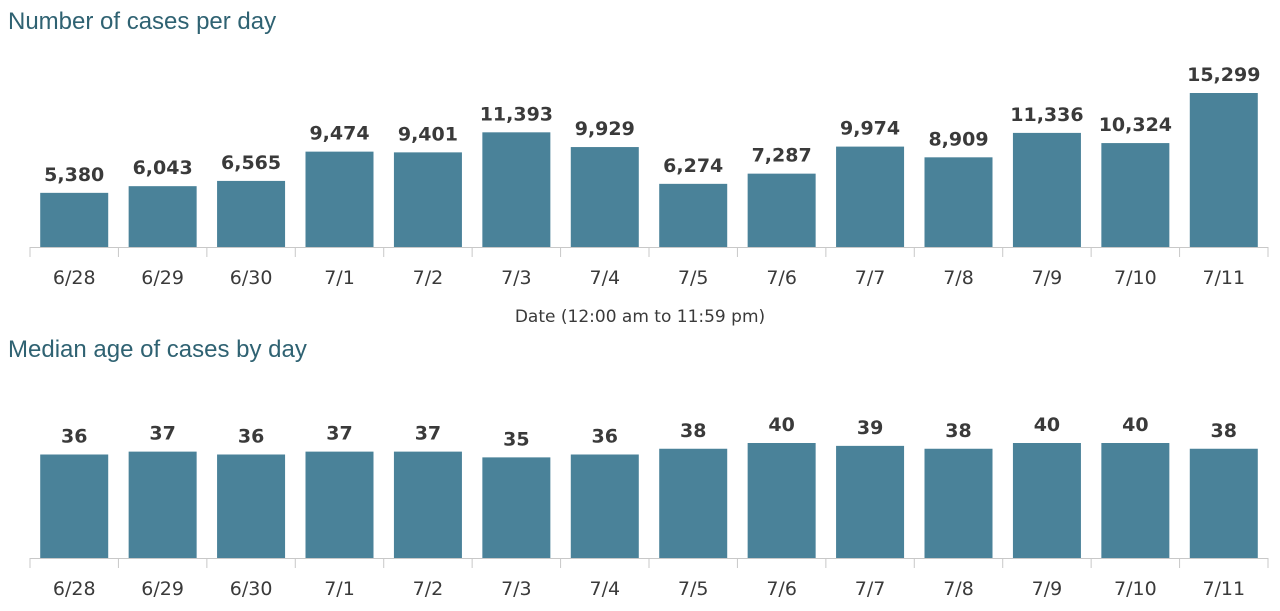  Describe the element at coordinates (1135, 278) in the screenshot. I see `cases-x-tick-label: 7/10` at that location.